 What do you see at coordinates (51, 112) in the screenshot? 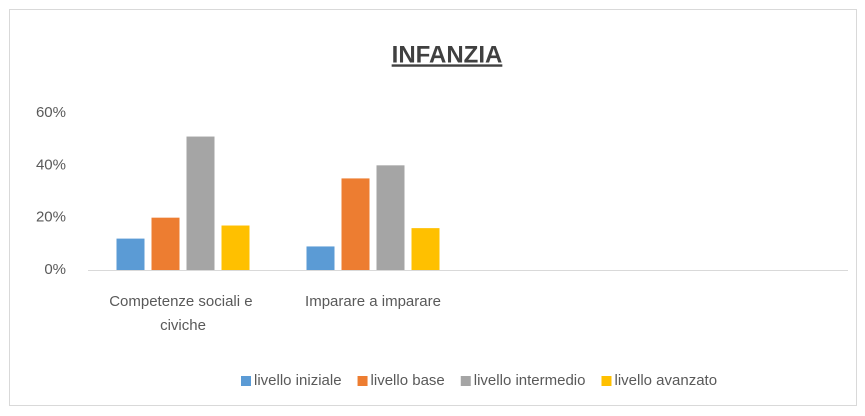
I see `y-tick-label: 60%` at bounding box center [51, 112].